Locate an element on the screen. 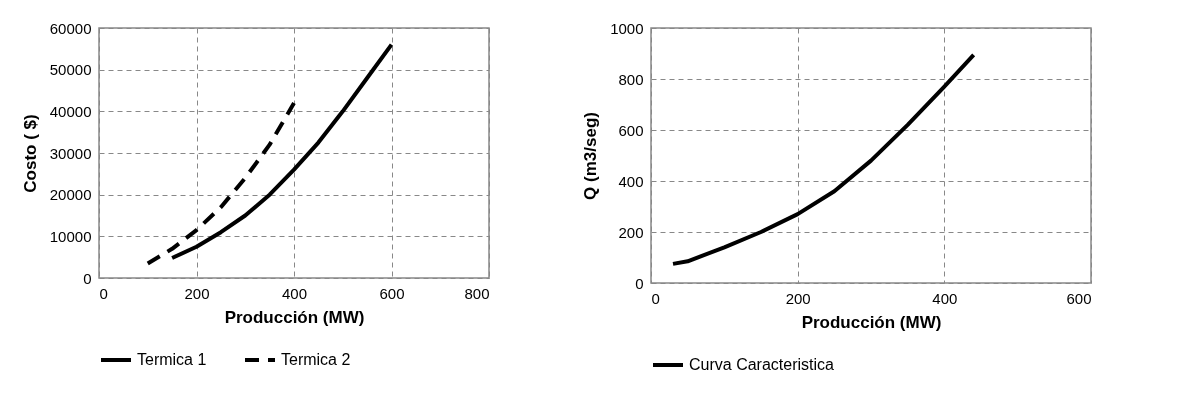 The image size is (1193, 416). y-tick-label: 200 is located at coordinates (631, 232).